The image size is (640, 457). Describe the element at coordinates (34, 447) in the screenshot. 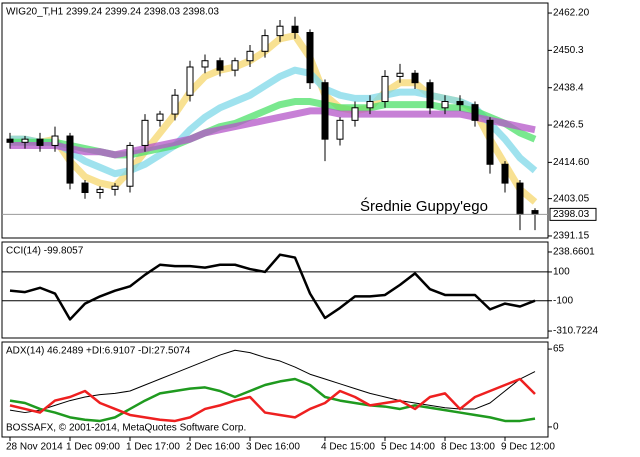

I see `x-tick-label: 28 Nov 2014` at that location.